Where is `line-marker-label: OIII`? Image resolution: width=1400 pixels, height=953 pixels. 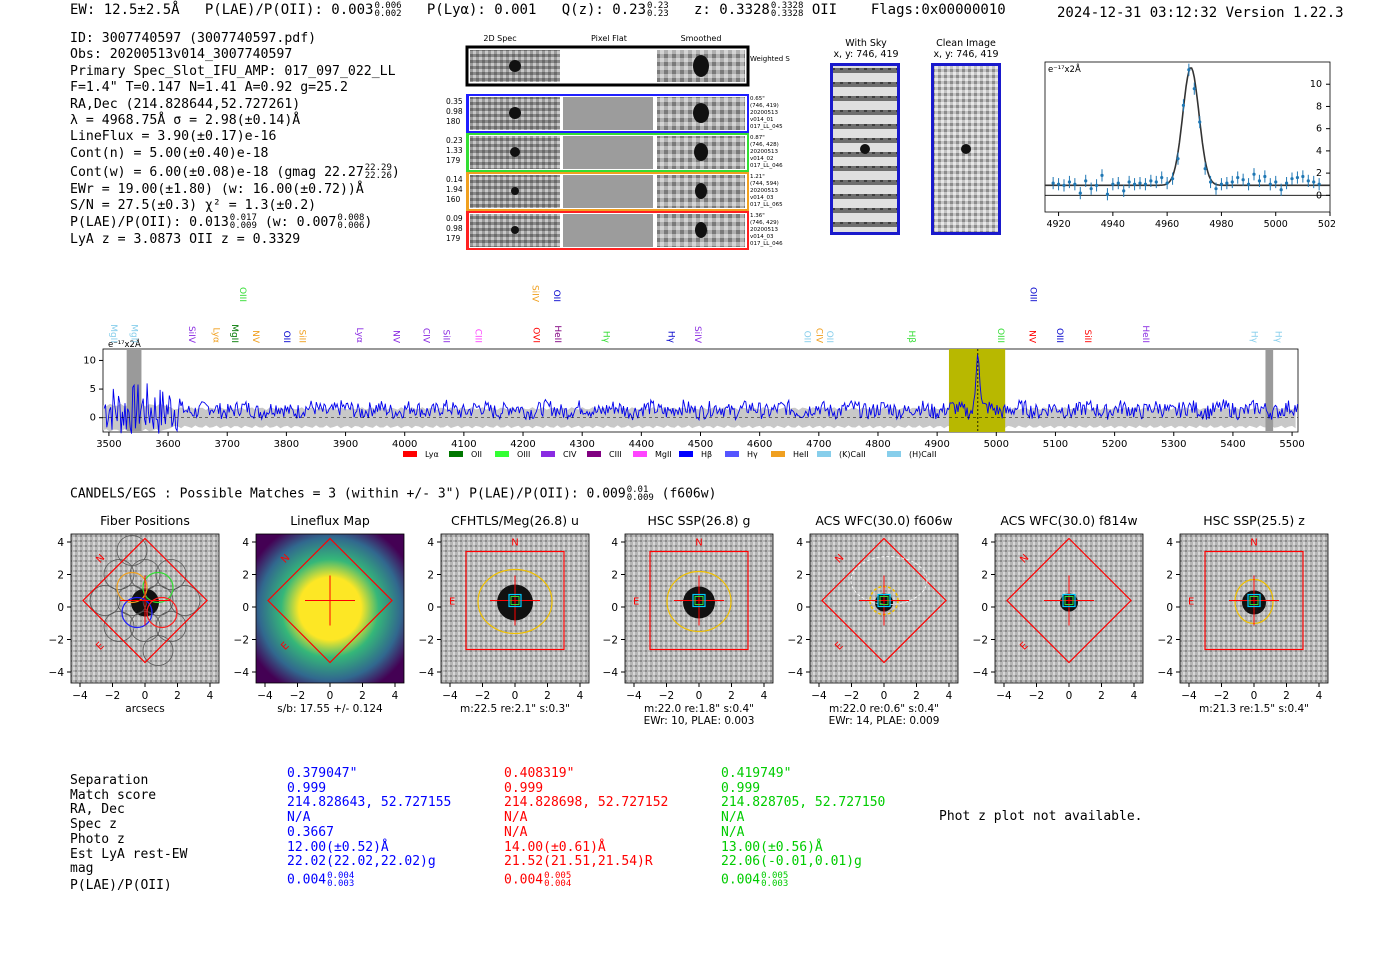 line-marker-label: OIII is located at coordinates (1059, 335).